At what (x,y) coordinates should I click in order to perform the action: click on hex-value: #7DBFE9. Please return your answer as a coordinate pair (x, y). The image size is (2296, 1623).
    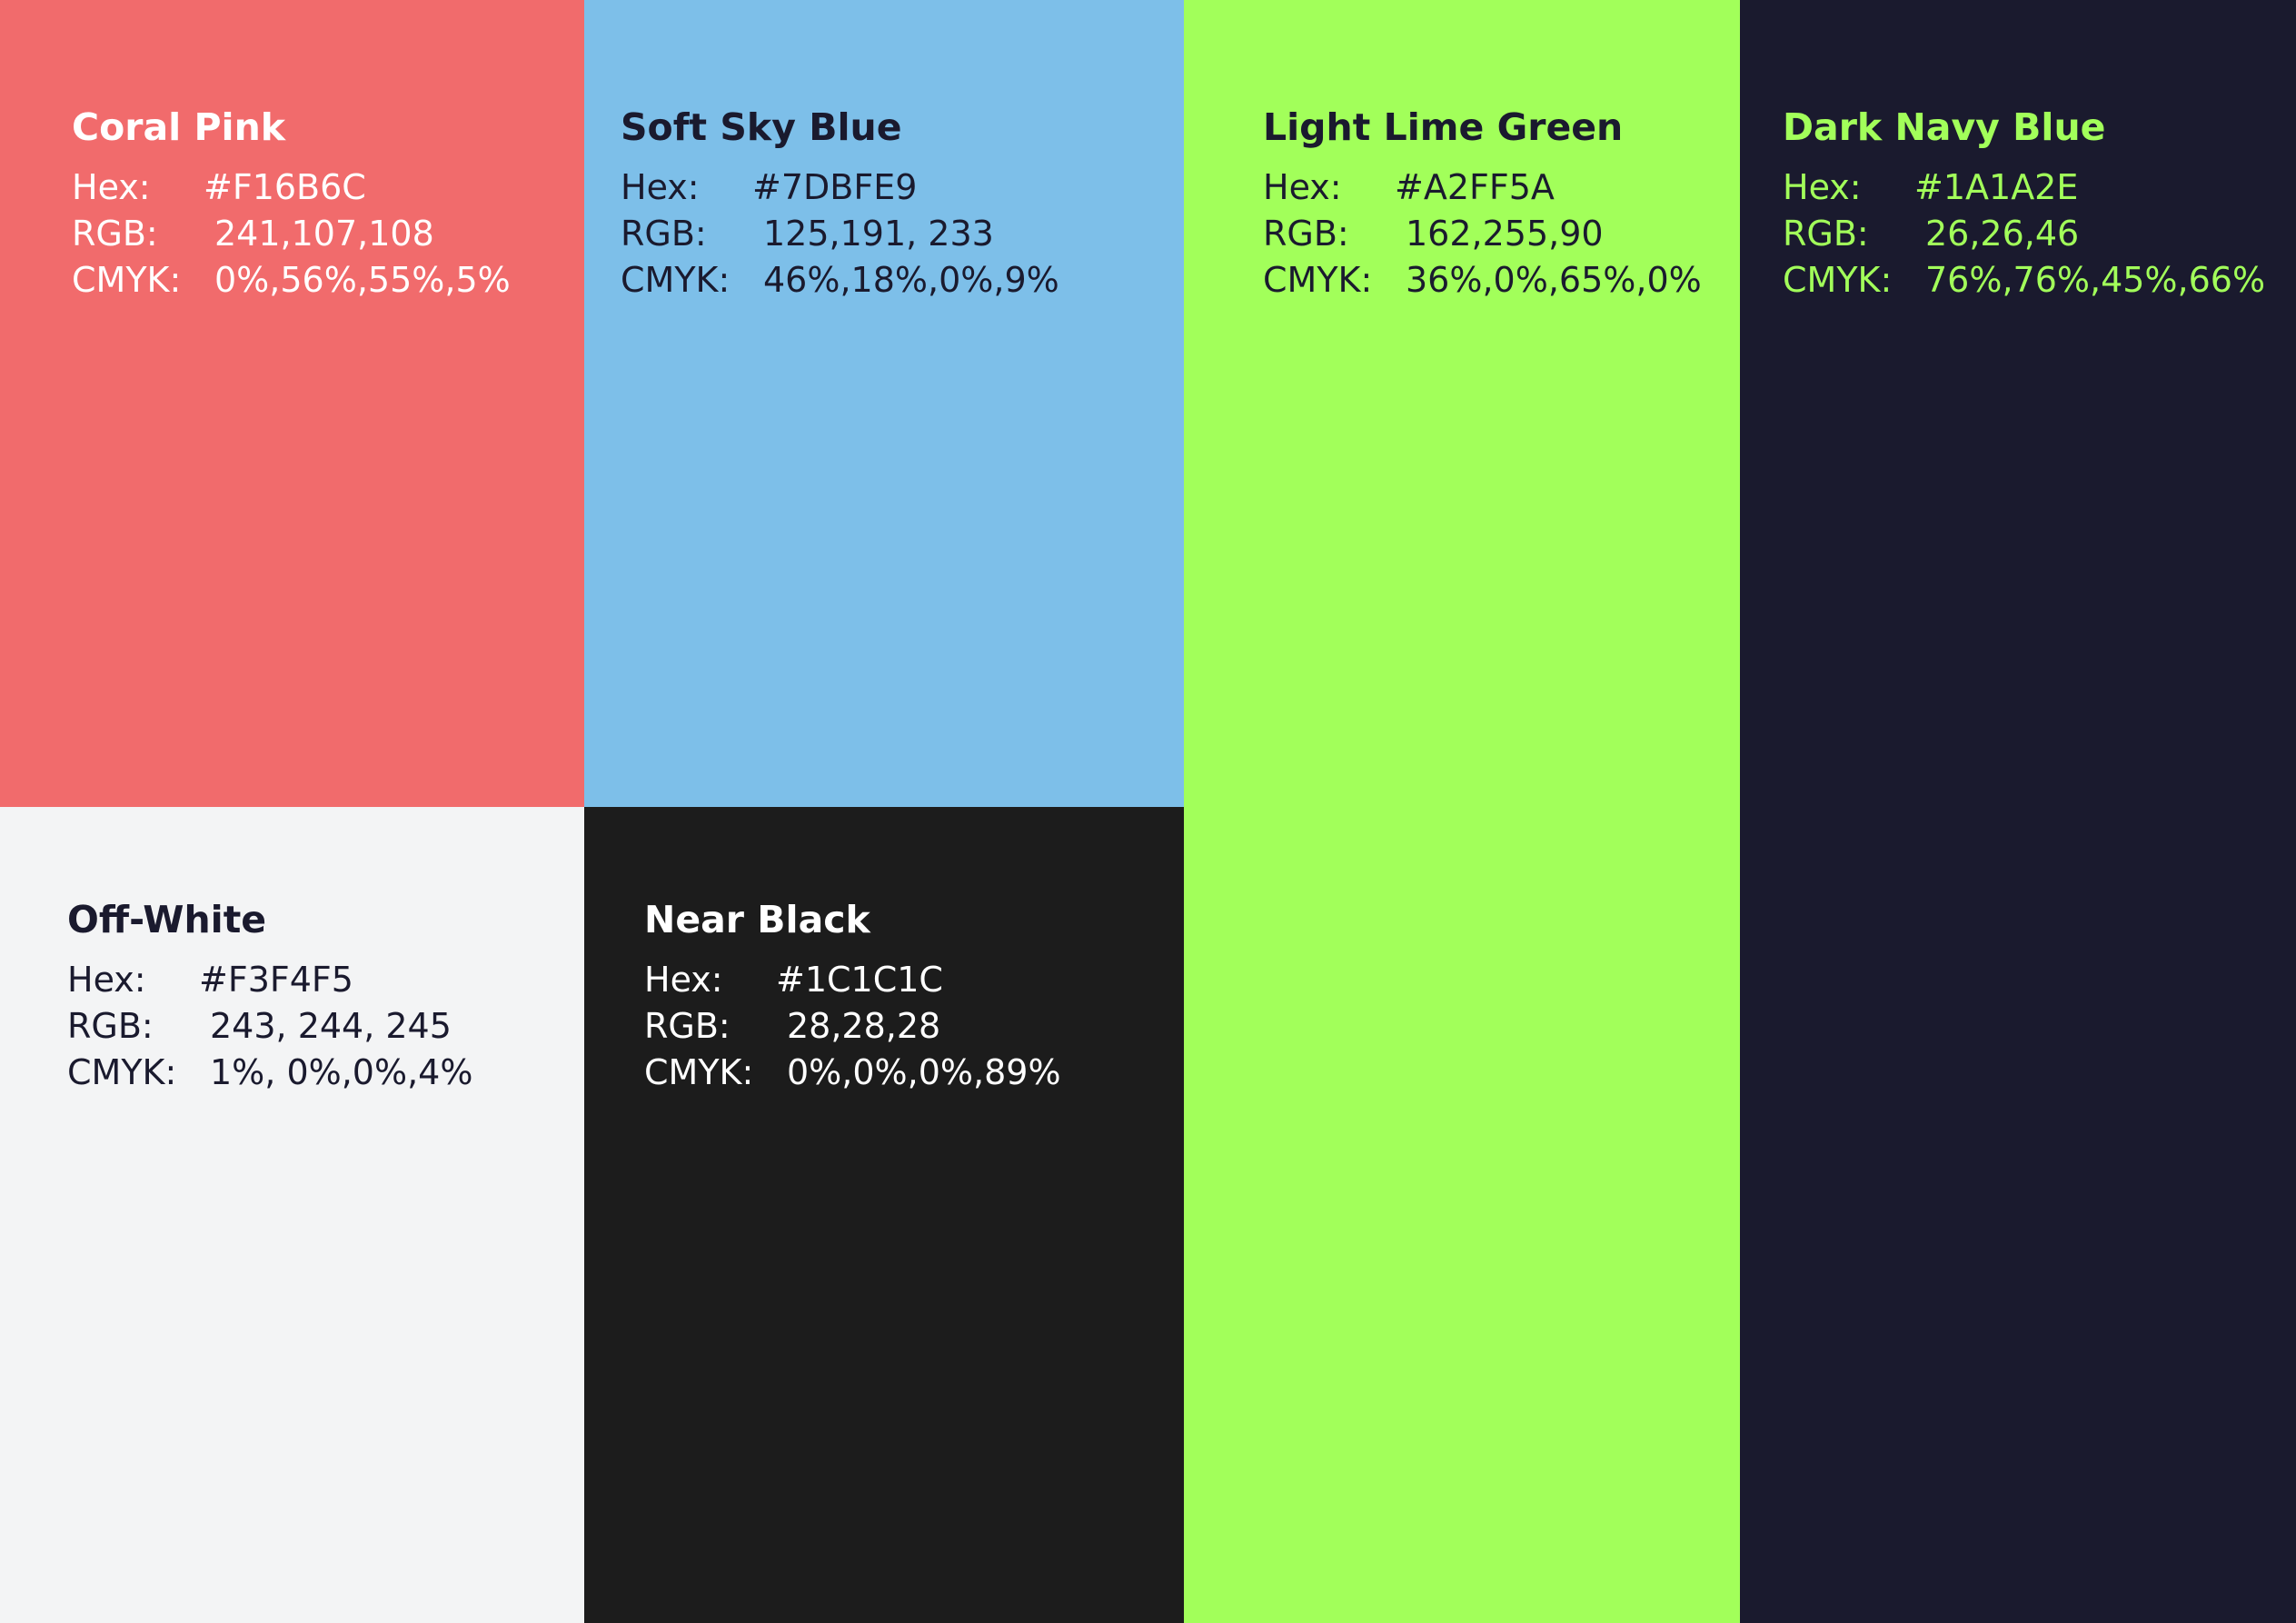
    Looking at the image, I should click on (835, 187).